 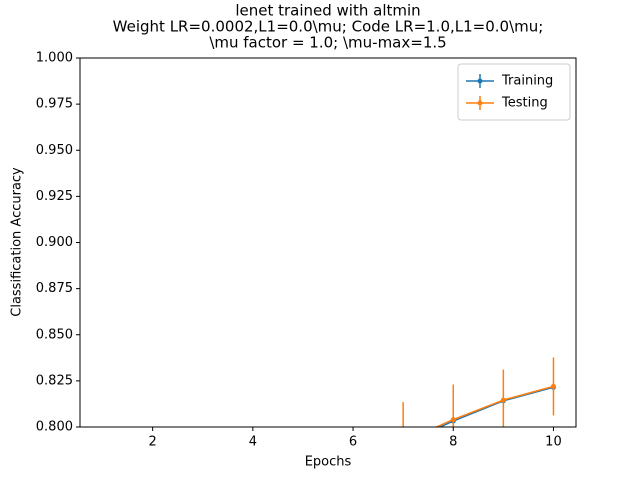 What do you see at coordinates (54, 288) in the screenshot?
I see `y-tick-label: 0.875` at bounding box center [54, 288].